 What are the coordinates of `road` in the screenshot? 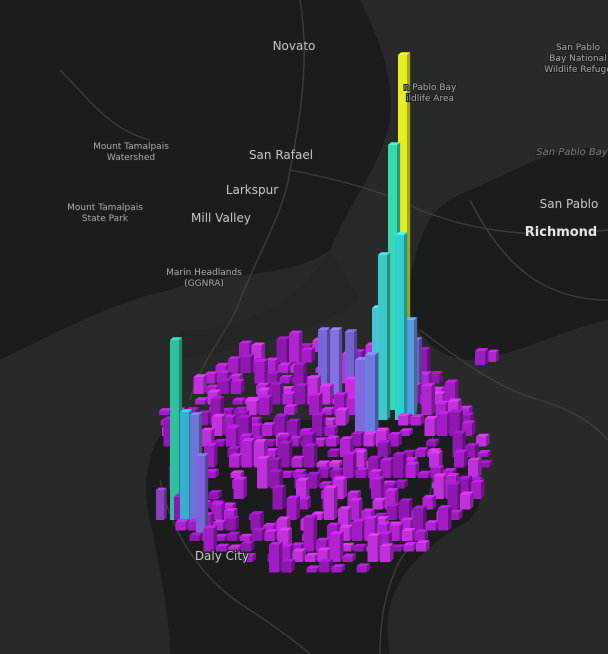 It's located at (448, 202).